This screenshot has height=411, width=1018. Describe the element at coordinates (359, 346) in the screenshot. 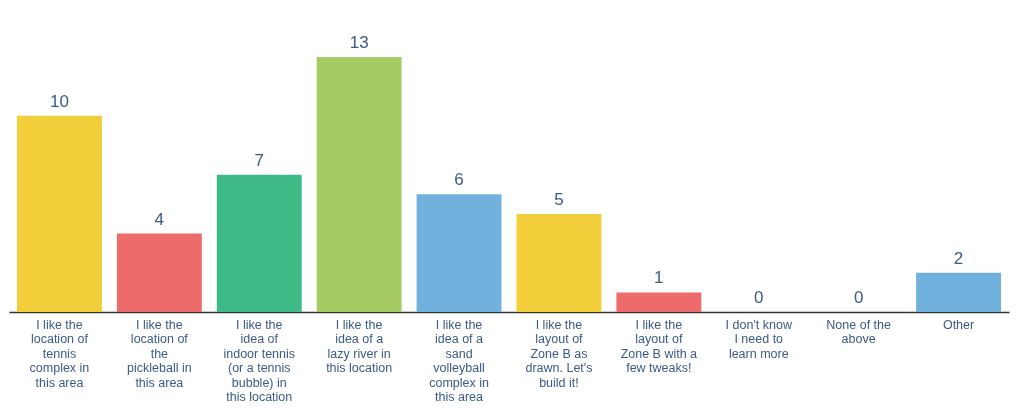

I see `x-tick-label: I like the idea of a lazy river in this location` at that location.